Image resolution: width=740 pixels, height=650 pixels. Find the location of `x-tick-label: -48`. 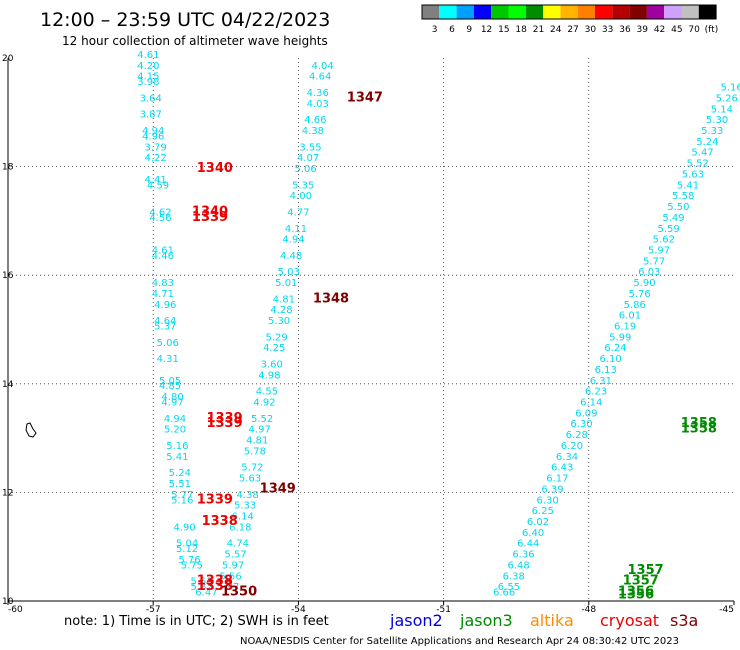

x-tick-label: -48 is located at coordinates (588, 610).